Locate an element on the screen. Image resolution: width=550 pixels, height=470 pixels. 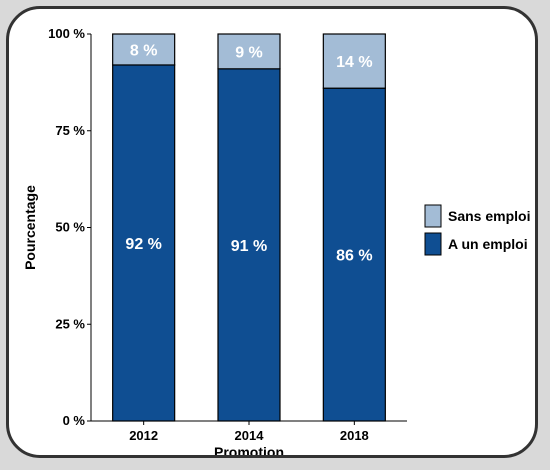
data-label: 92 % is located at coordinates (143, 244).